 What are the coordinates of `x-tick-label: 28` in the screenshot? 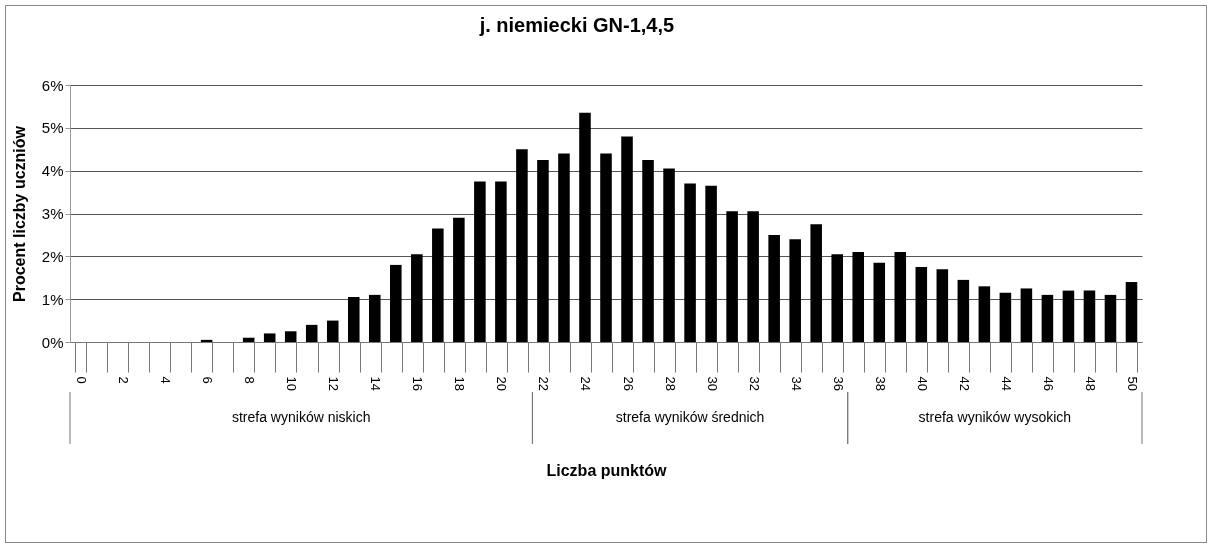 It's located at (670, 383).